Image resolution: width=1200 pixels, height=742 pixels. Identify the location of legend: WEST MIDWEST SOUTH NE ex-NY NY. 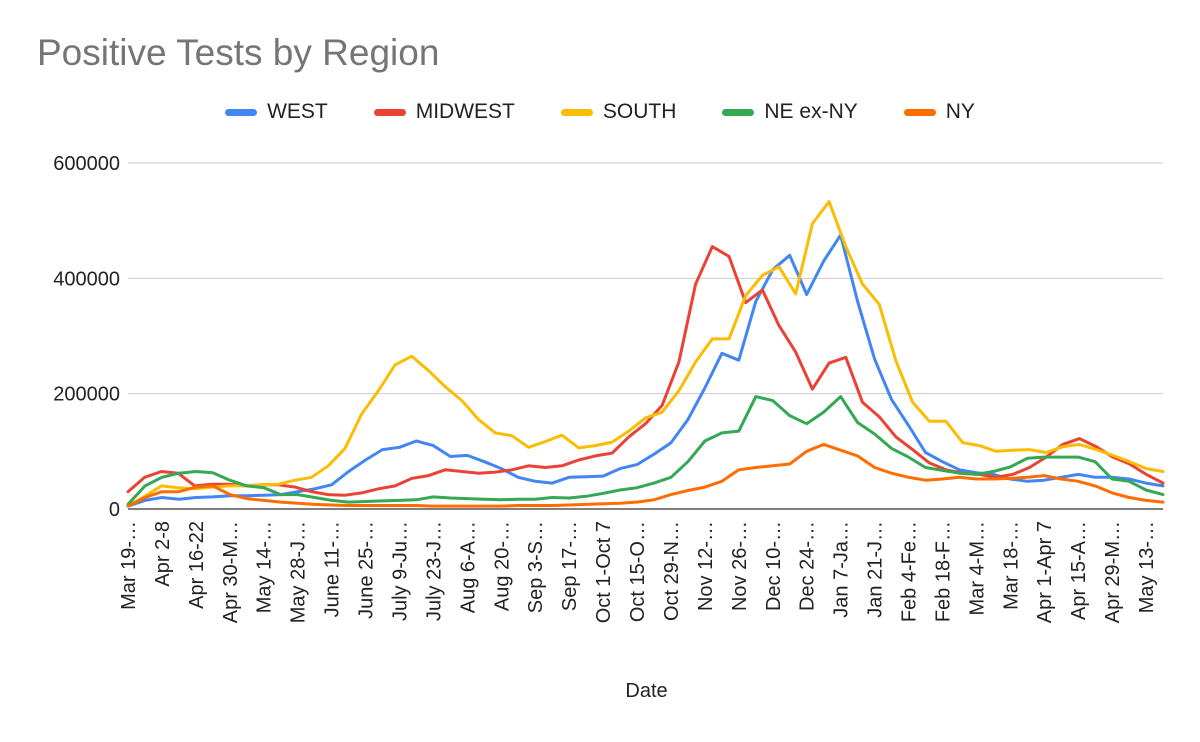
(600, 112).